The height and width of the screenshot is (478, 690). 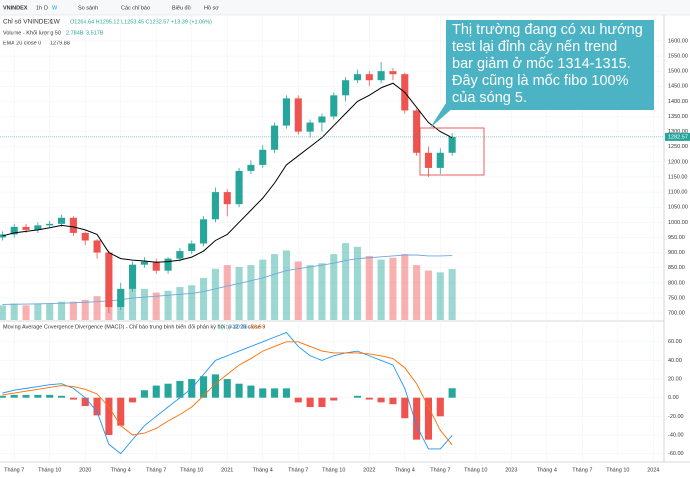 I want to click on y-tick-label: 20.00, so click(x=675, y=380).